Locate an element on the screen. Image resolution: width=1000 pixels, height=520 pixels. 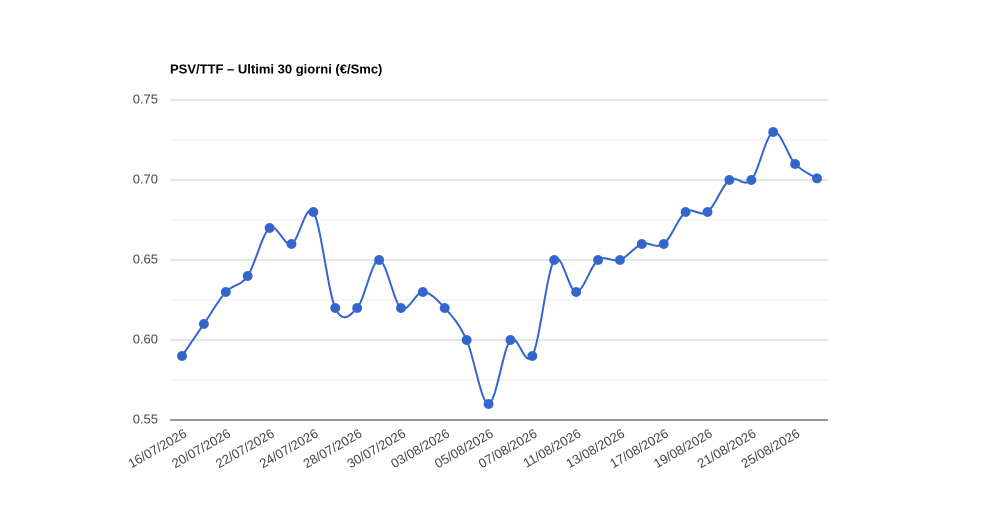
y-tick-label: 0.70 is located at coordinates (145, 178).